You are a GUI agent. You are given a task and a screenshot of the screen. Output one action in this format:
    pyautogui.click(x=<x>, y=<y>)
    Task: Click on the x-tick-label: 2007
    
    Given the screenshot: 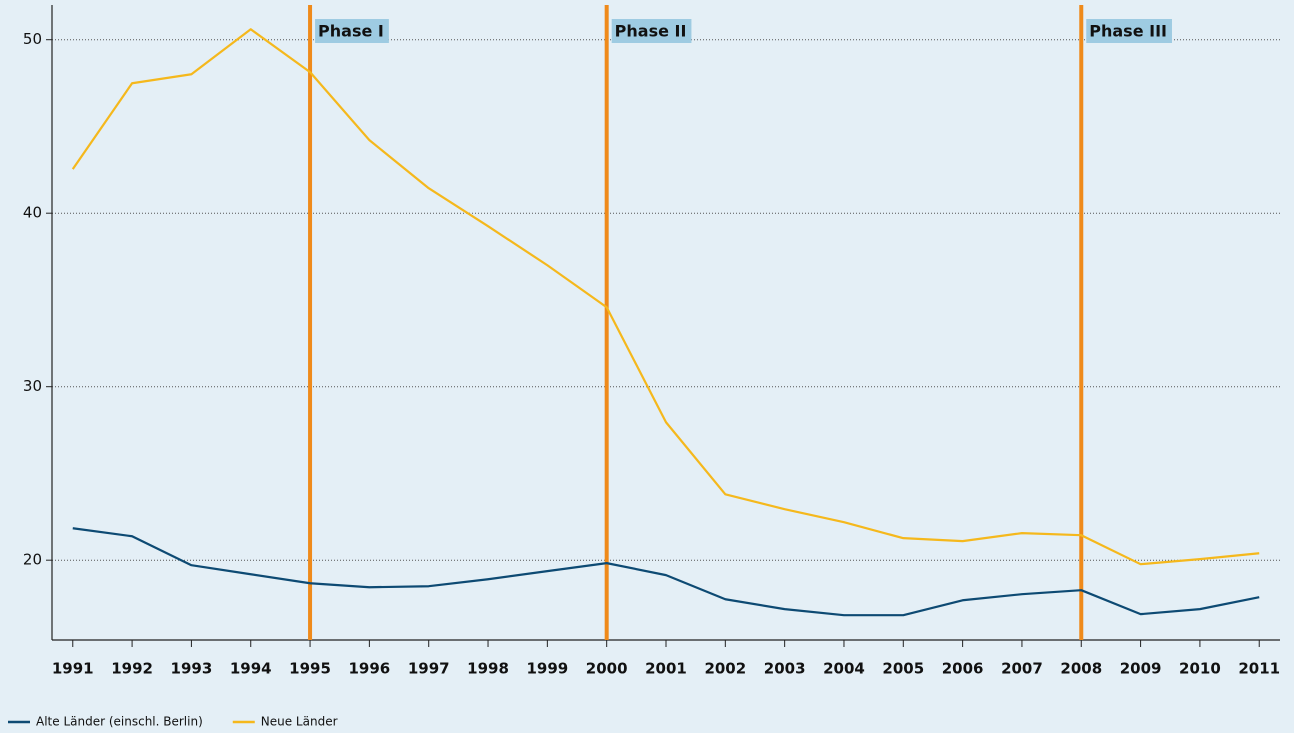 What is the action you would take?
    pyautogui.click(x=1022, y=669)
    